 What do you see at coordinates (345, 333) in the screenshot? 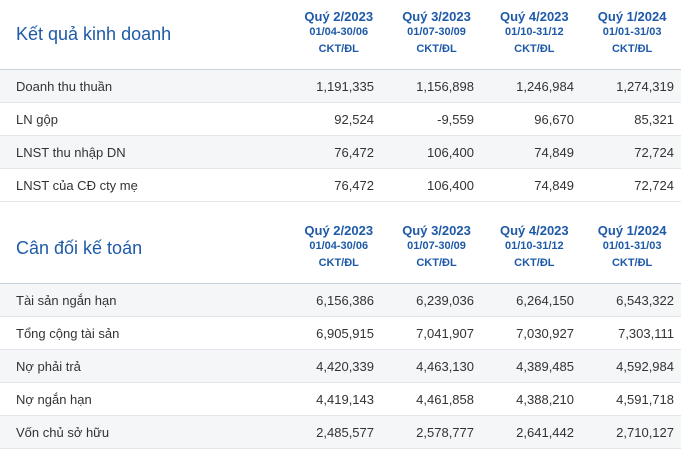
I see `row-value: 6,905,915` at bounding box center [345, 333].